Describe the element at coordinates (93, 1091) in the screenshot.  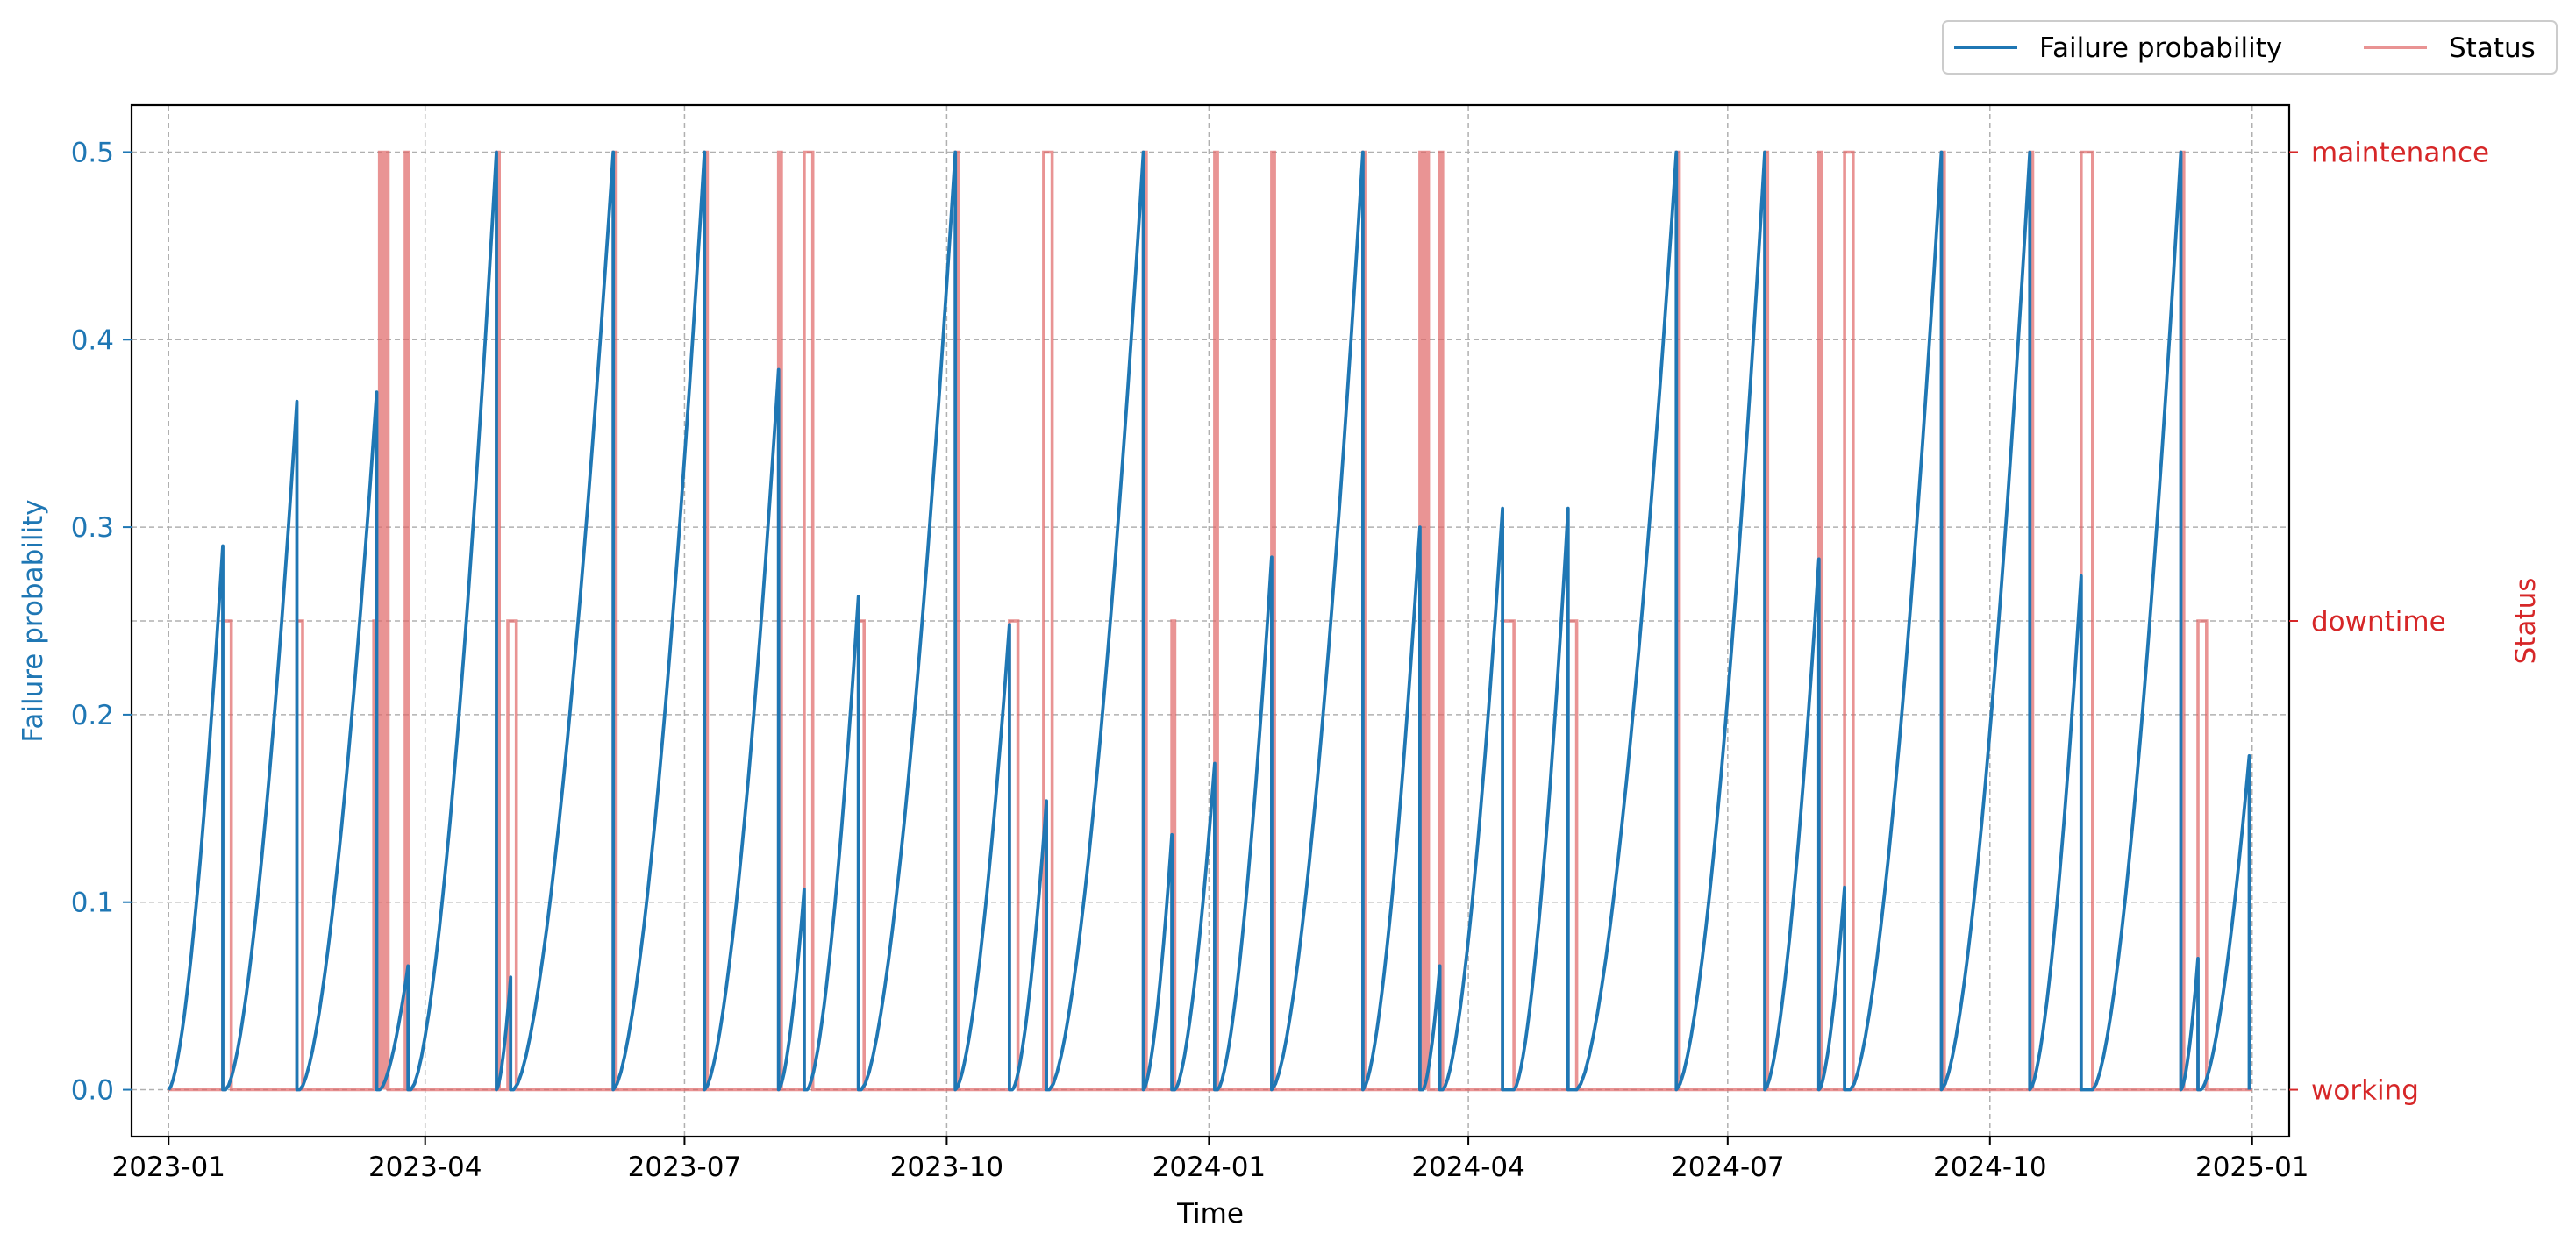
I see `left-tick-label: 0.0` at that location.